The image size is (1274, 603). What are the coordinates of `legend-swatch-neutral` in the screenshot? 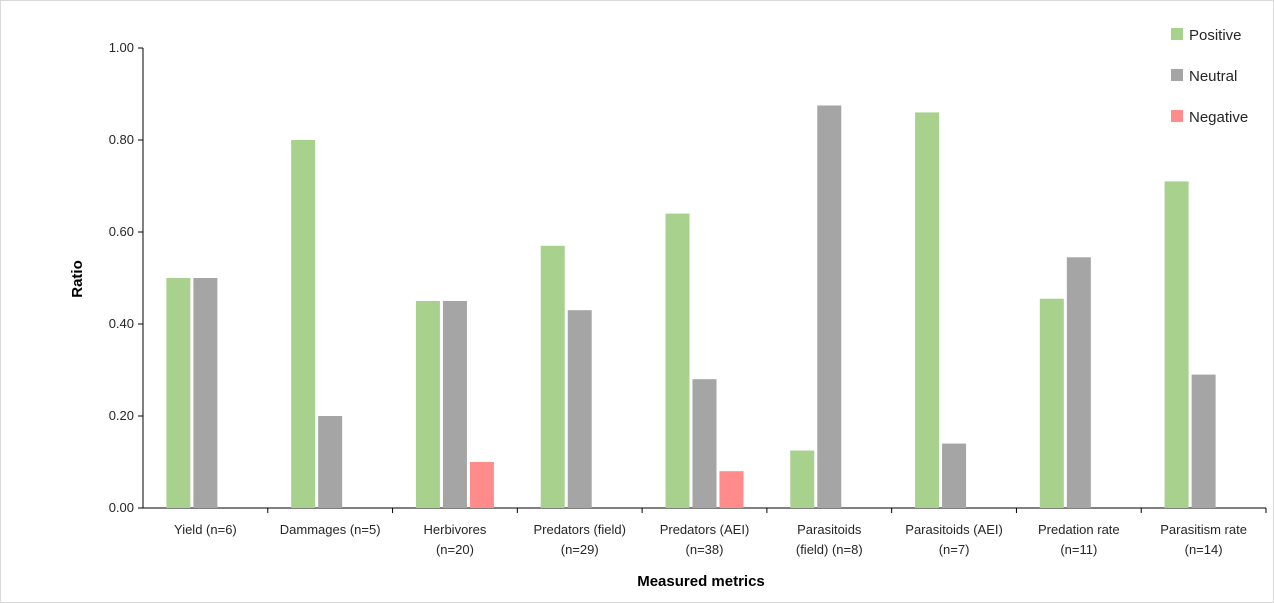 It's located at (1177, 75).